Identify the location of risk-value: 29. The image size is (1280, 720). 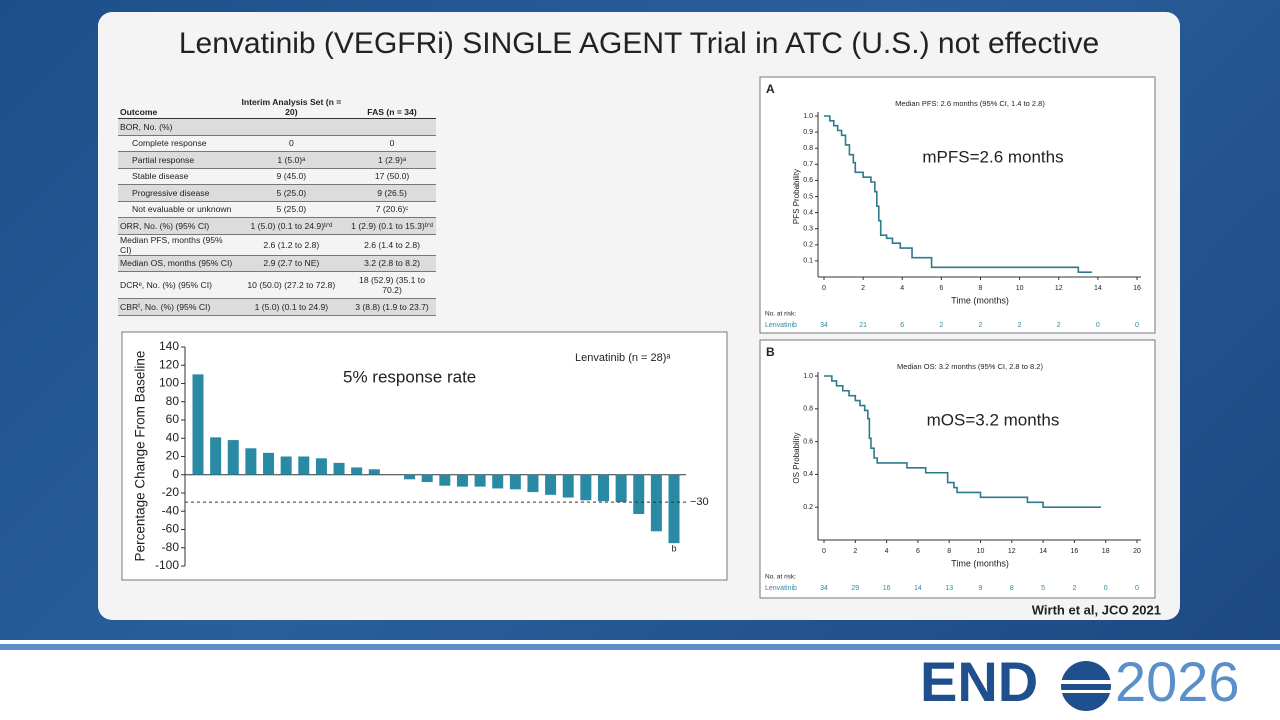
(855, 588).